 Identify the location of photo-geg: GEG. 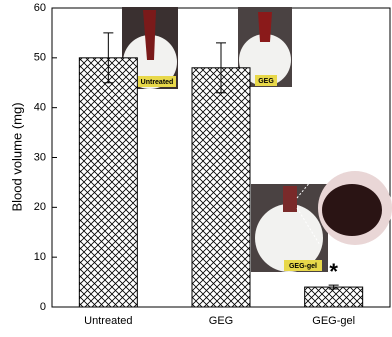
(265, 47).